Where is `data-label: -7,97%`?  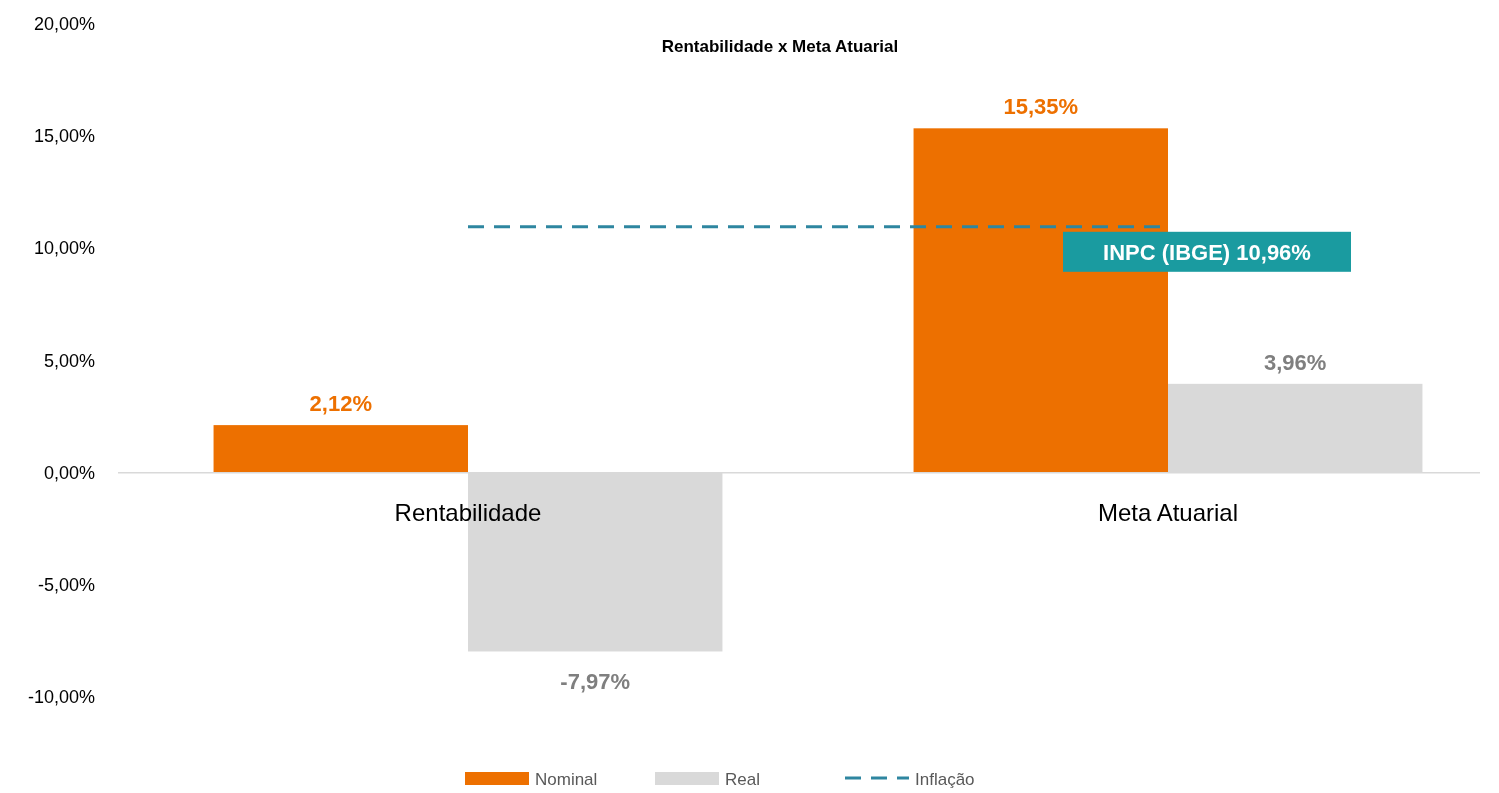 data-label: -7,97% is located at coordinates (595, 682).